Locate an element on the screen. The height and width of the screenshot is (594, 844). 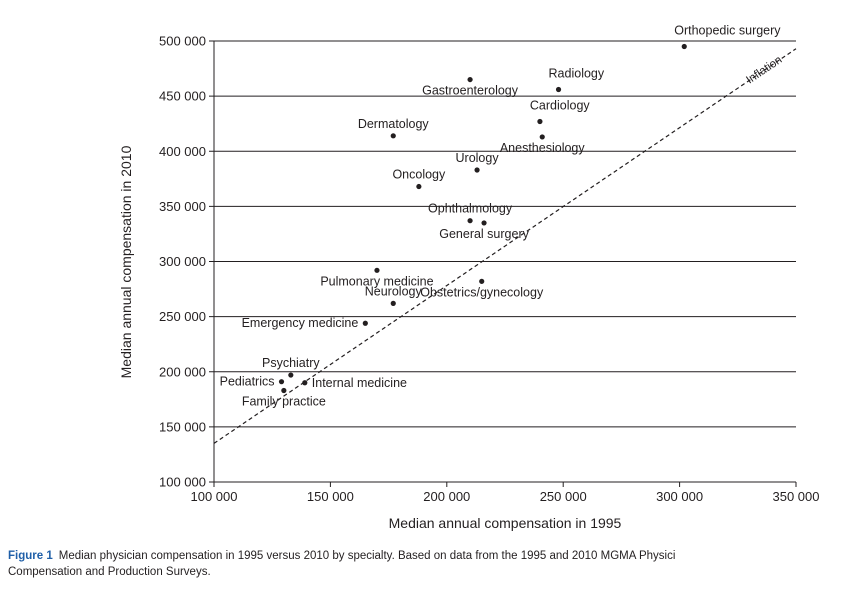
point-label: Emergency medicine is located at coordinates (300, 323).